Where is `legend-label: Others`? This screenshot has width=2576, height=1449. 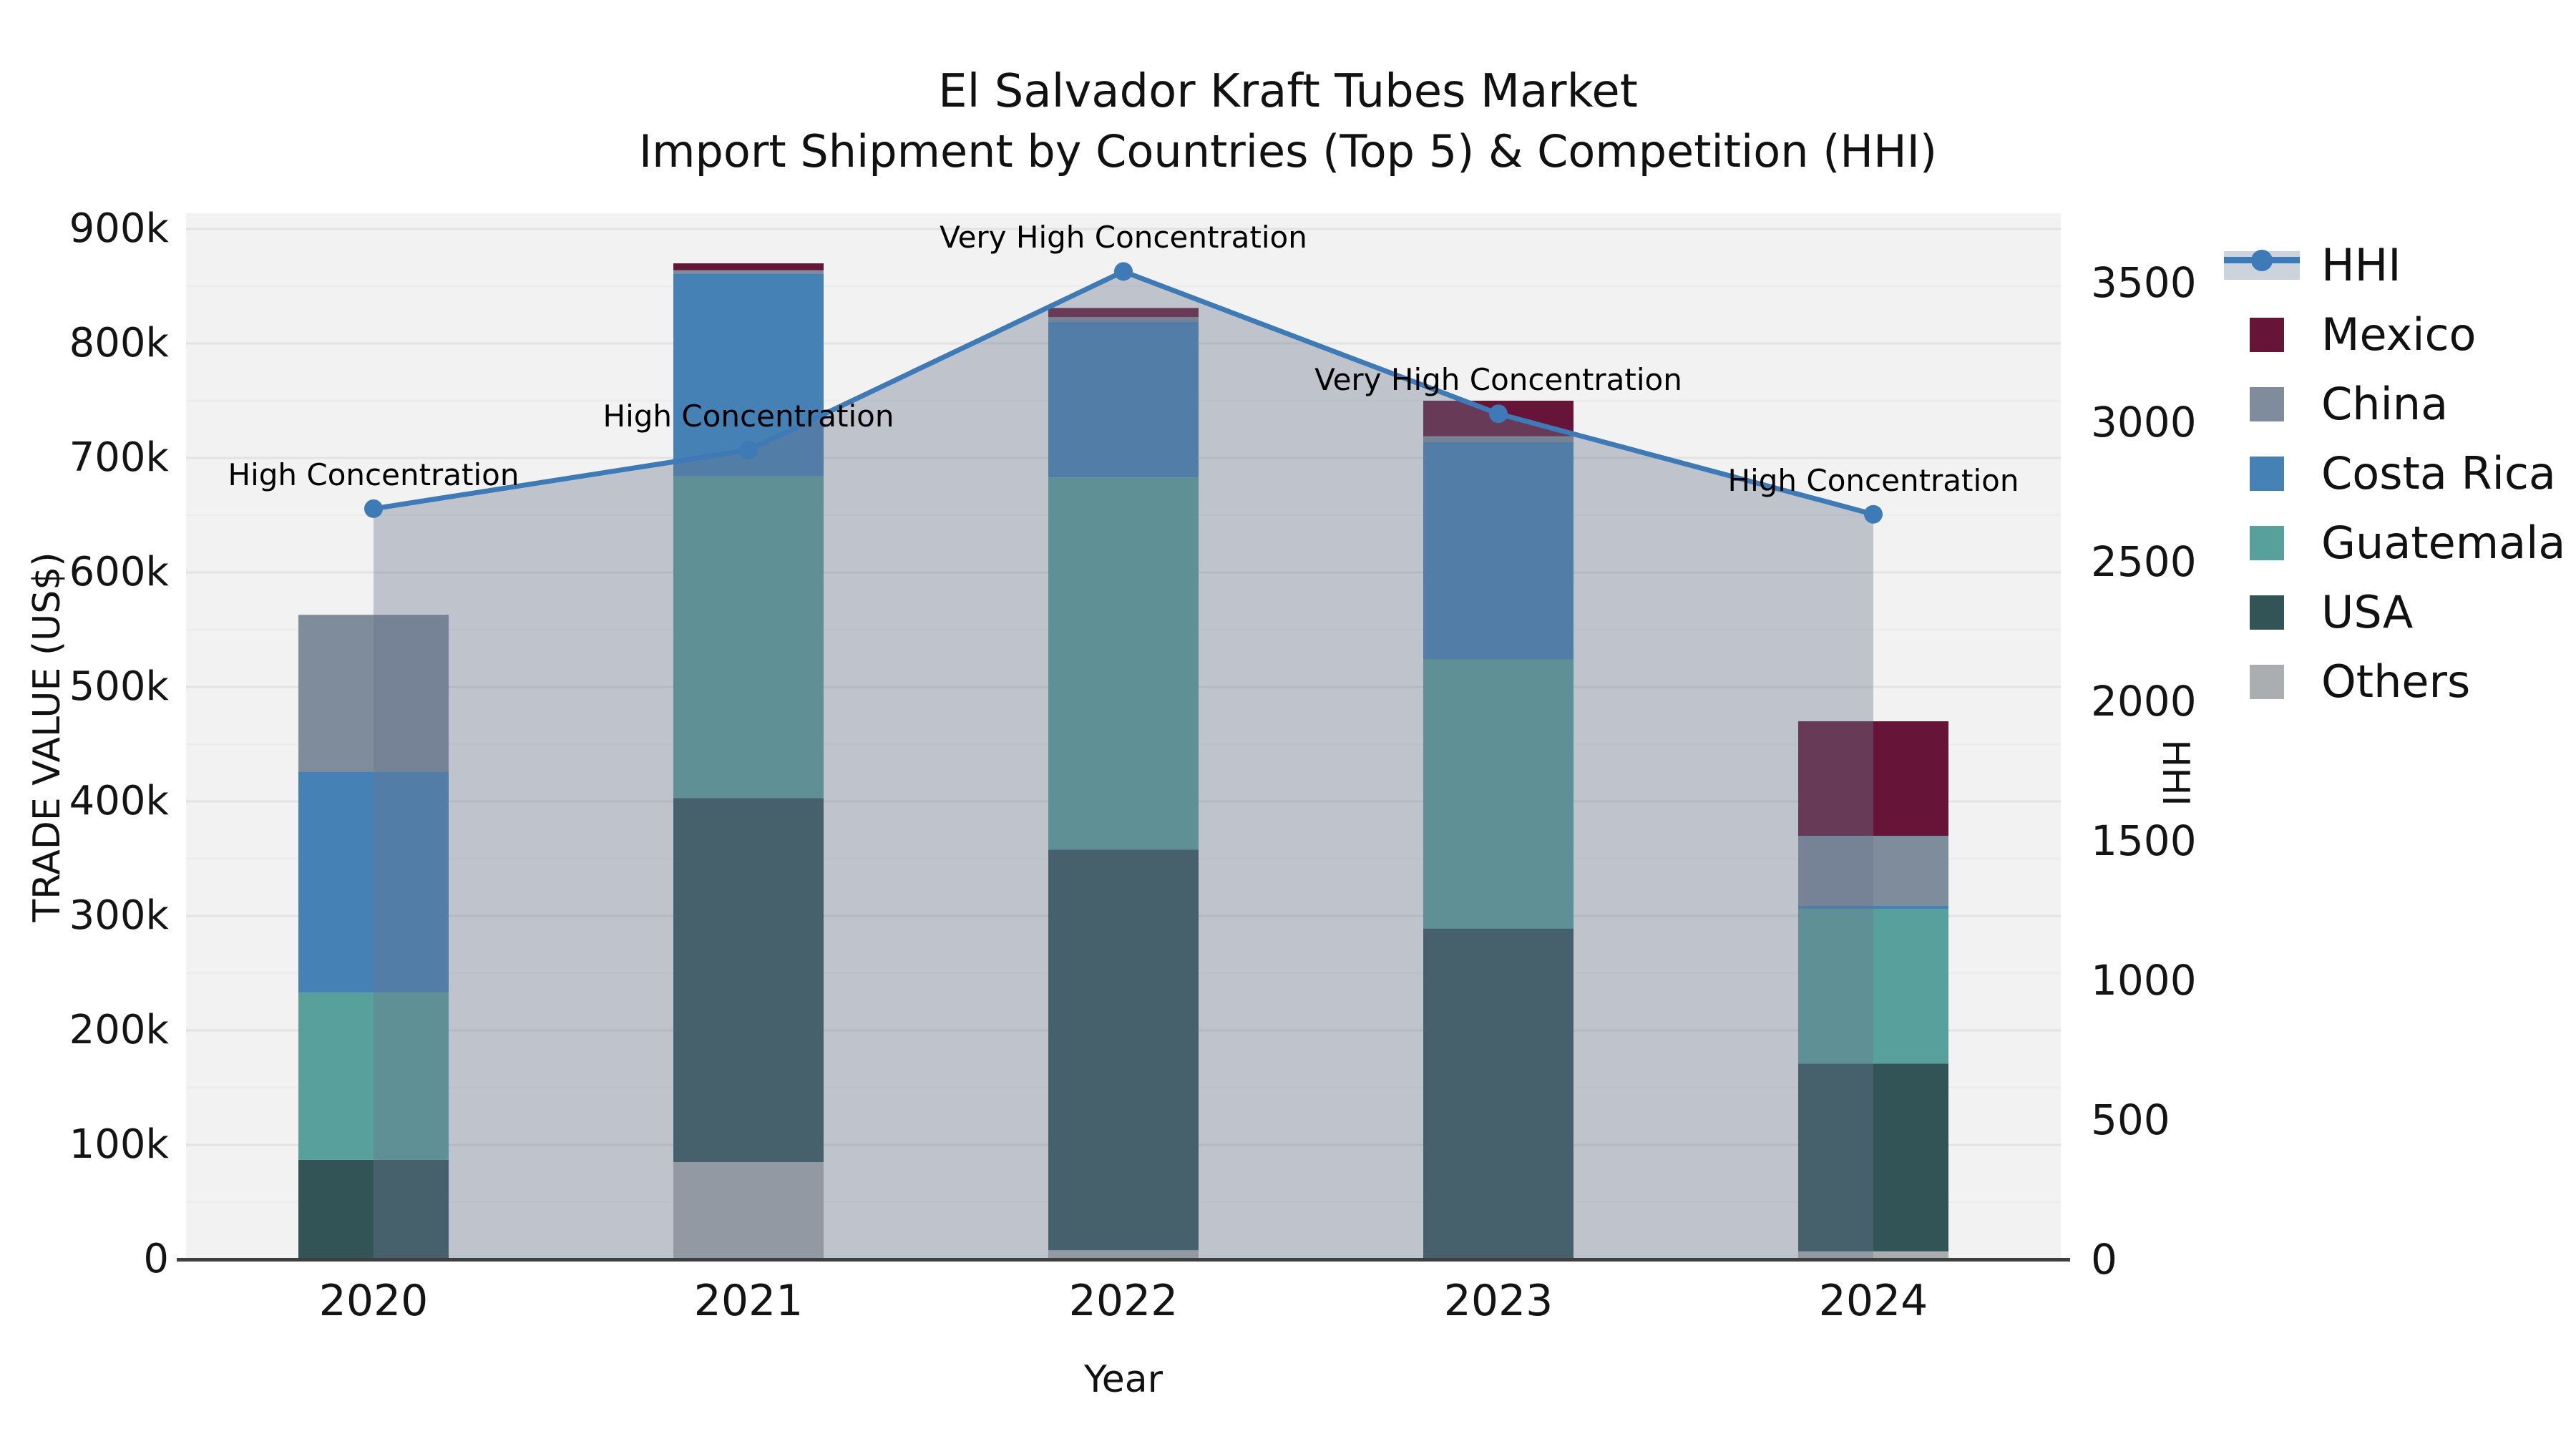
legend-label: Others is located at coordinates (2396, 681).